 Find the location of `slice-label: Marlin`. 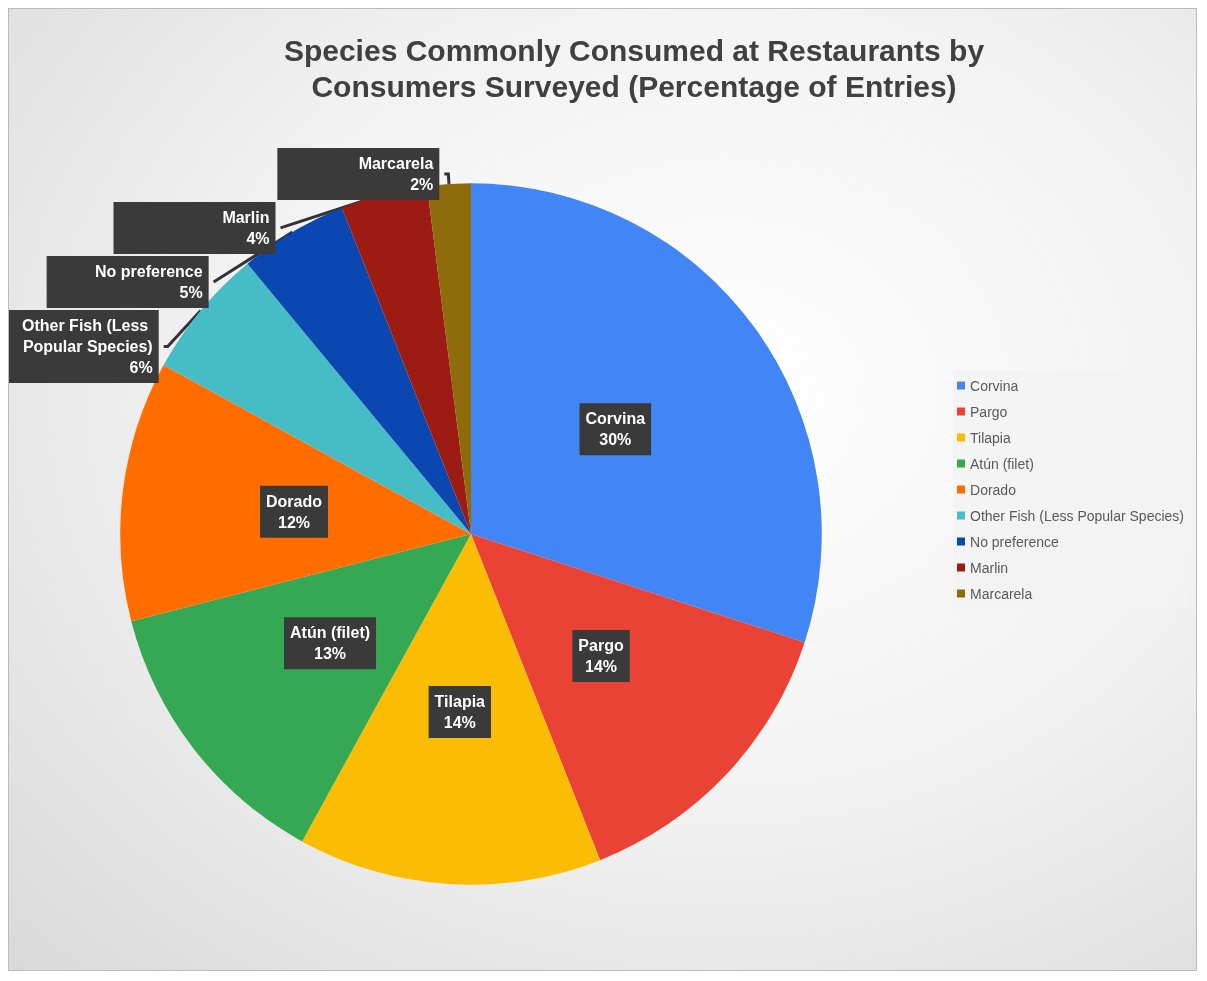

slice-label: Marlin is located at coordinates (246, 217).